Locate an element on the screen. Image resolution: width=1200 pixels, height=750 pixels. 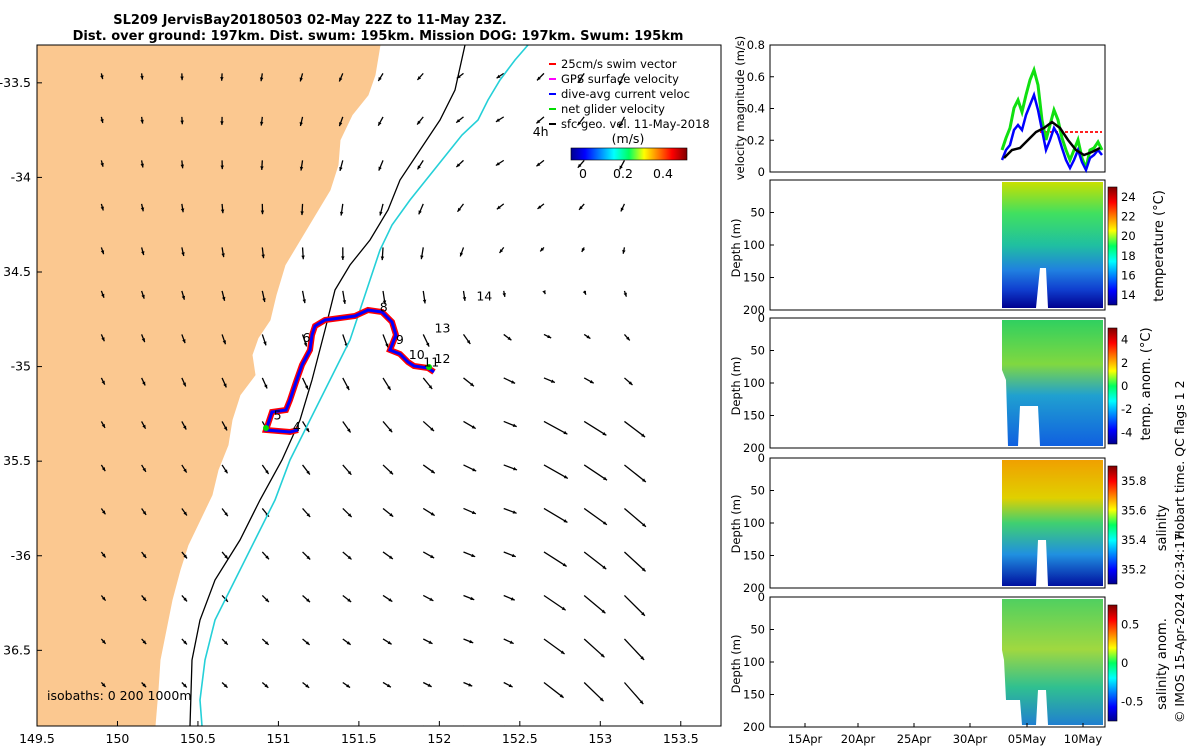
map-colorbar-unit: (m/s) is located at coordinates (628, 138).